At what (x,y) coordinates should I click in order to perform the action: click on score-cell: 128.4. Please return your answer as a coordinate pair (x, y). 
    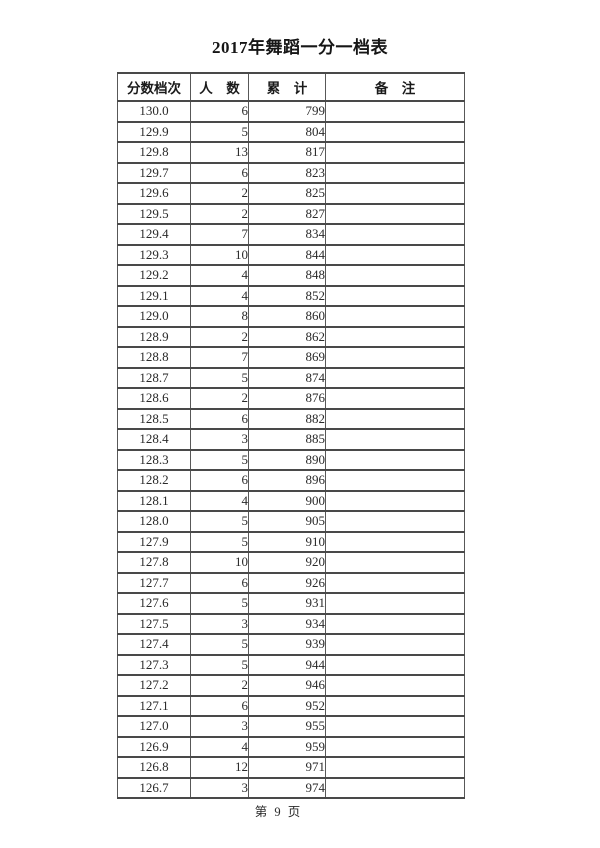
    Looking at the image, I should click on (154, 439).